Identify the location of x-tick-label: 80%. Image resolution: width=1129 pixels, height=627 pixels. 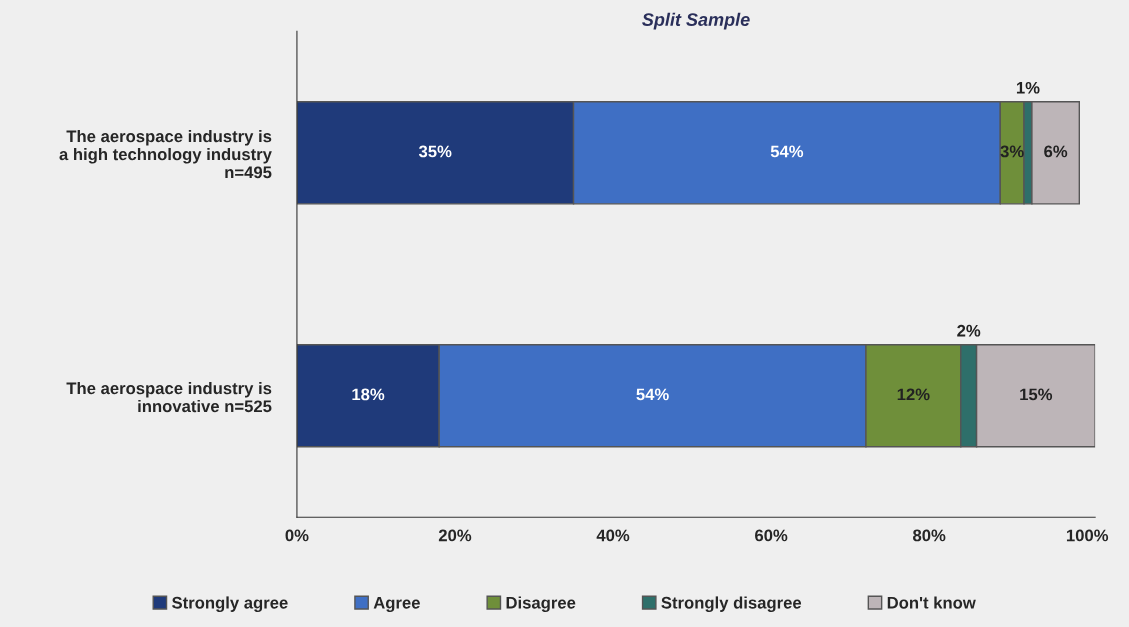
(929, 535).